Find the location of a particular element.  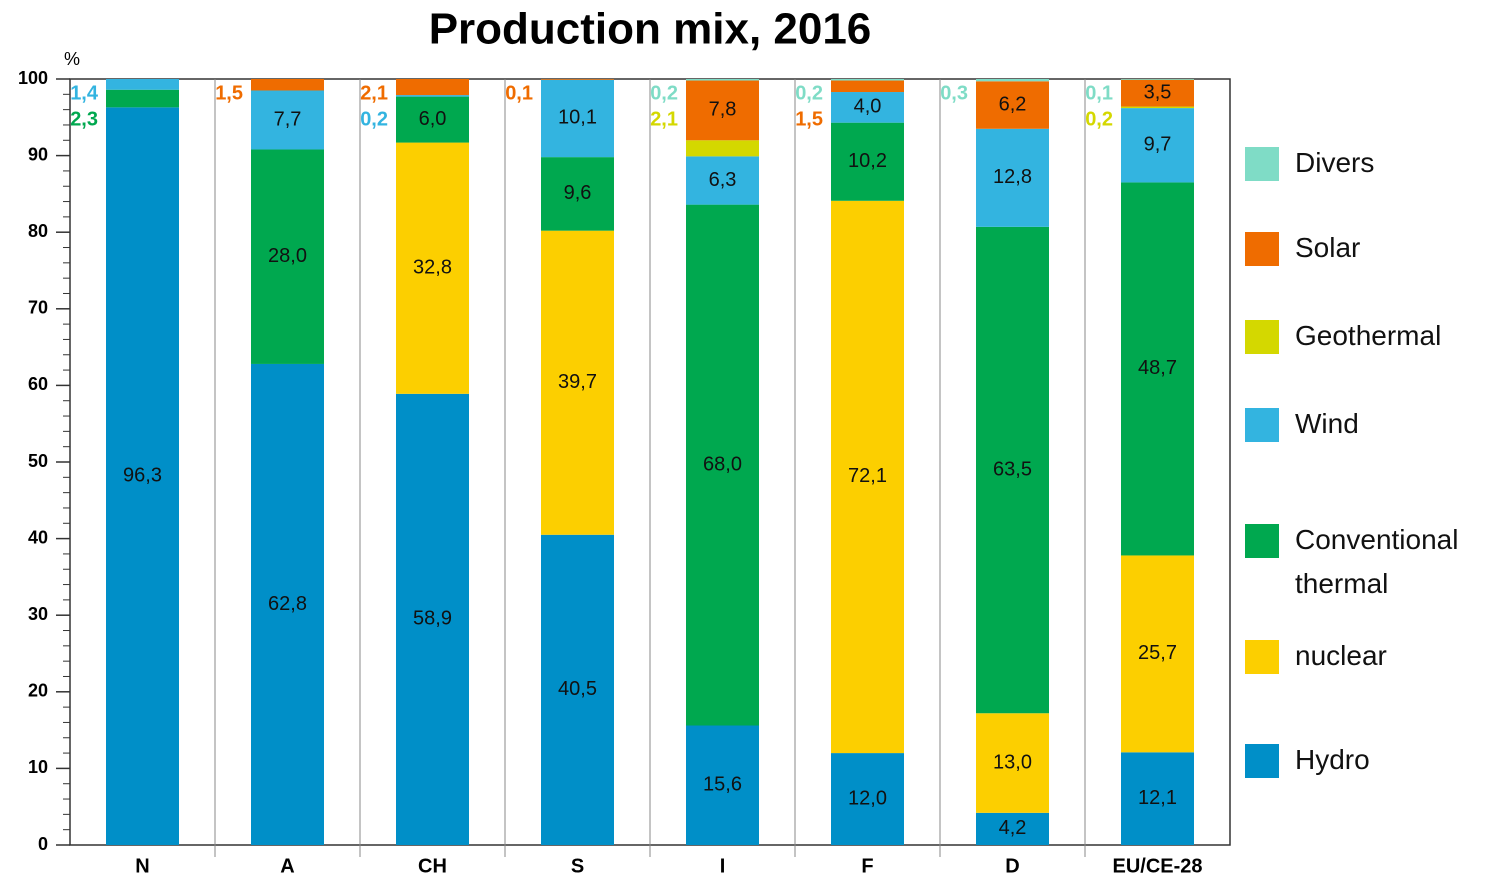

data-label: 48,7 is located at coordinates (1157, 368).